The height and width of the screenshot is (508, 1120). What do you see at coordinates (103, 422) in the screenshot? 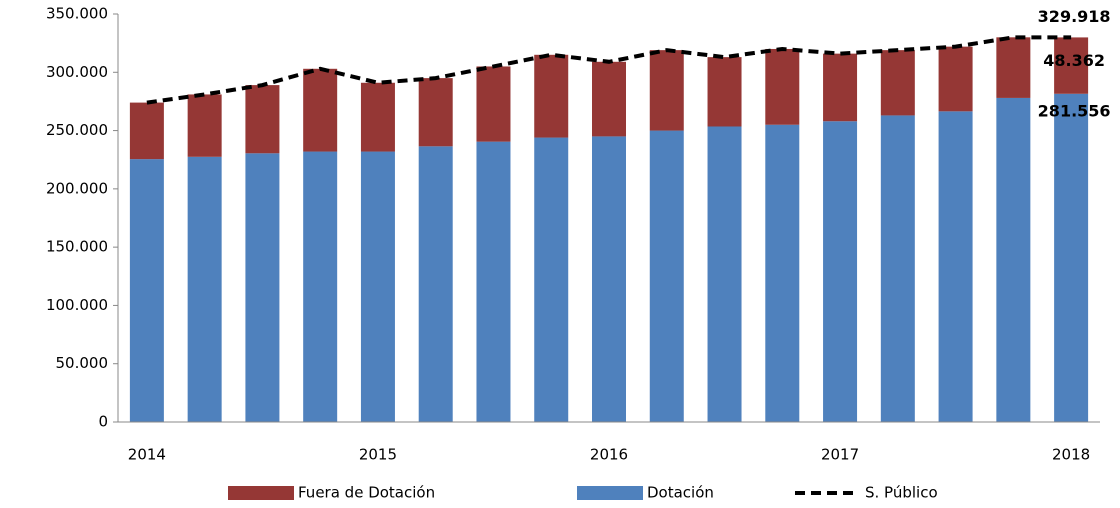
I see `y-tick-label: 0` at bounding box center [103, 422].